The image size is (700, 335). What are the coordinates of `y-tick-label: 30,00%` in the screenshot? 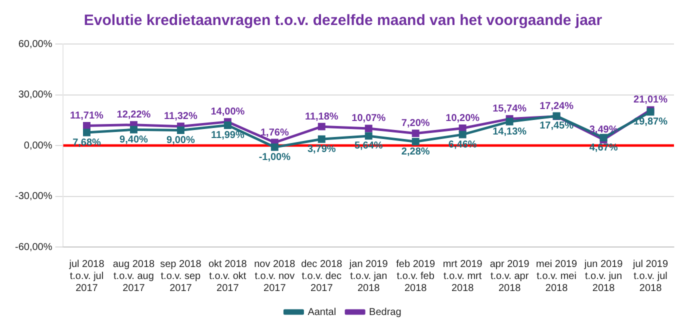 It's located at (35, 95).